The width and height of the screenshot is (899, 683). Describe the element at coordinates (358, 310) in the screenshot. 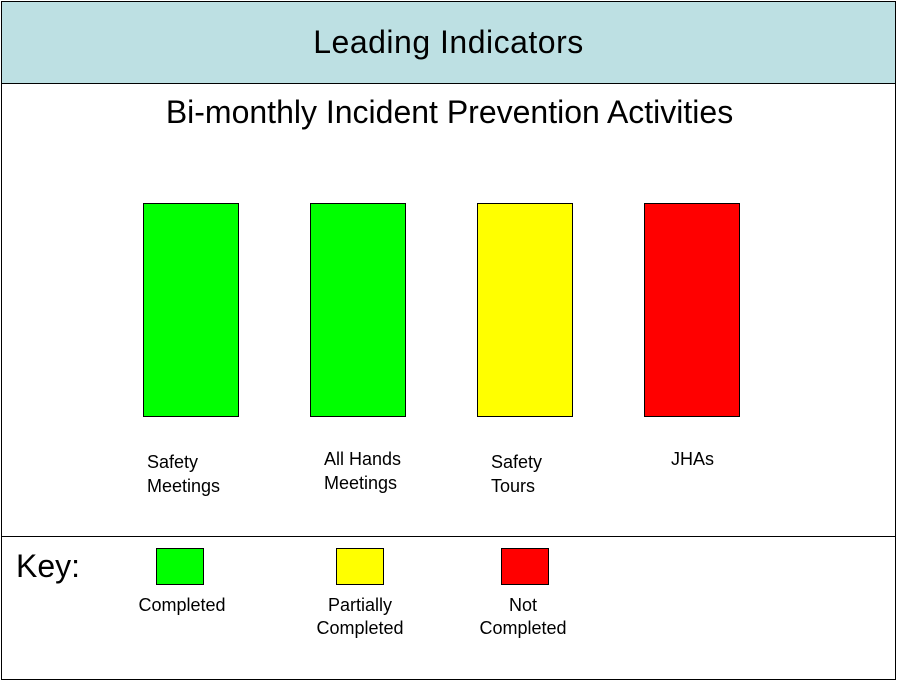

I see `status-bar-all-hands-meetings` at that location.